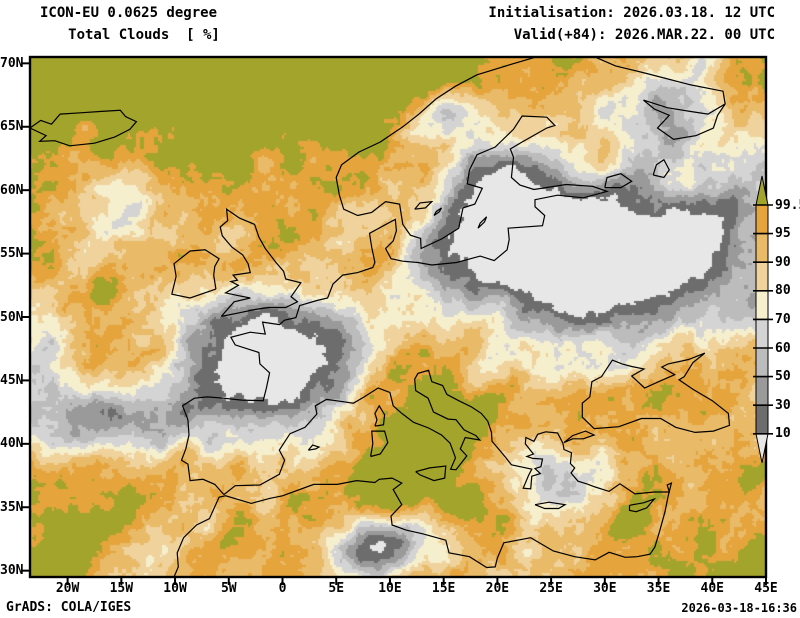 Image resolution: width=800 pixels, height=618 pixels. What do you see at coordinates (144, 35) in the screenshot?
I see `variable-title: Total Clouds [ %]` at bounding box center [144, 35].